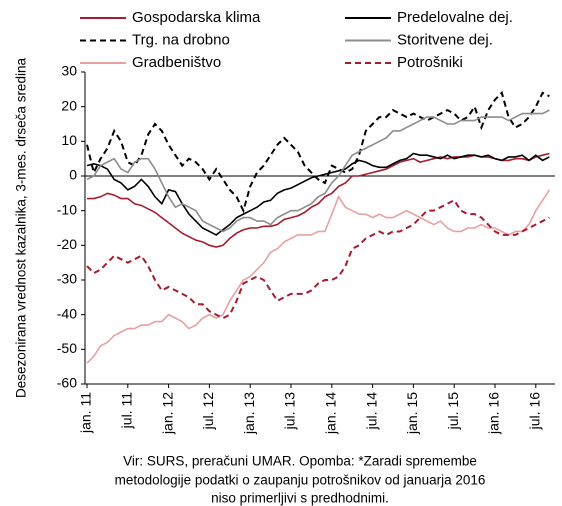  Describe the element at coordinates (67, 383) in the screenshot. I see `y-tick-label: -60` at that location.